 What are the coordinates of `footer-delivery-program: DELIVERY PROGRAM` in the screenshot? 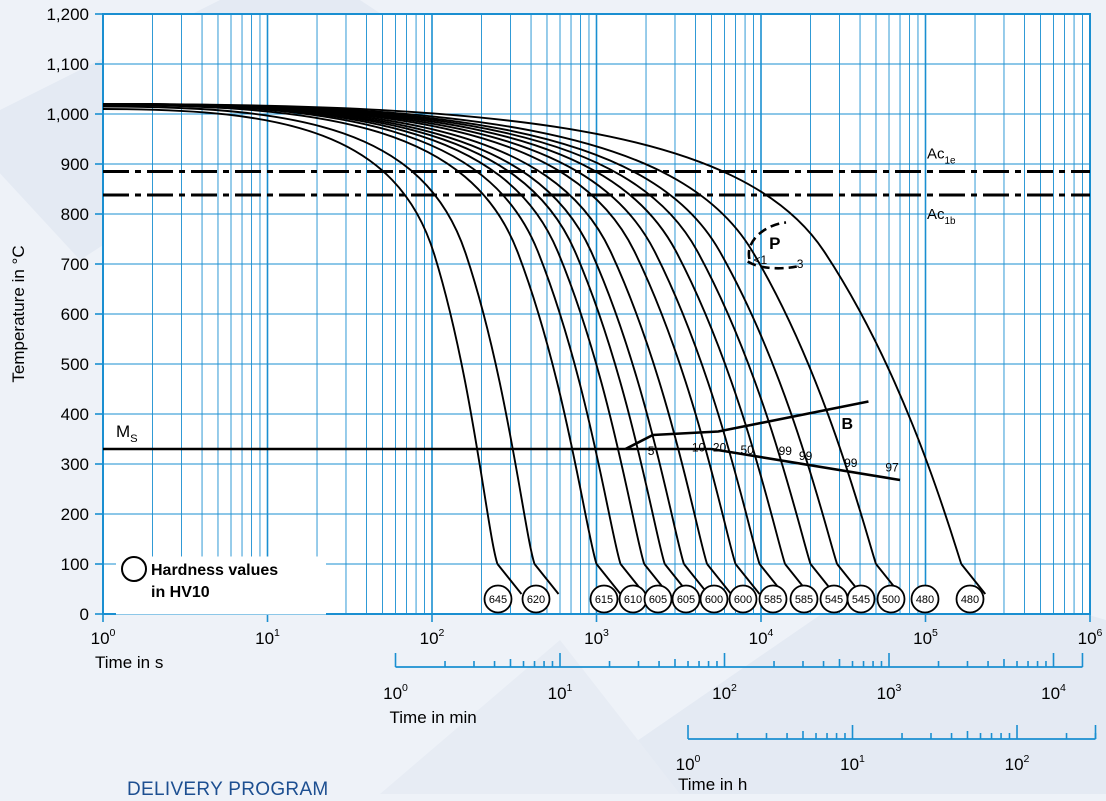 It's located at (228, 789).